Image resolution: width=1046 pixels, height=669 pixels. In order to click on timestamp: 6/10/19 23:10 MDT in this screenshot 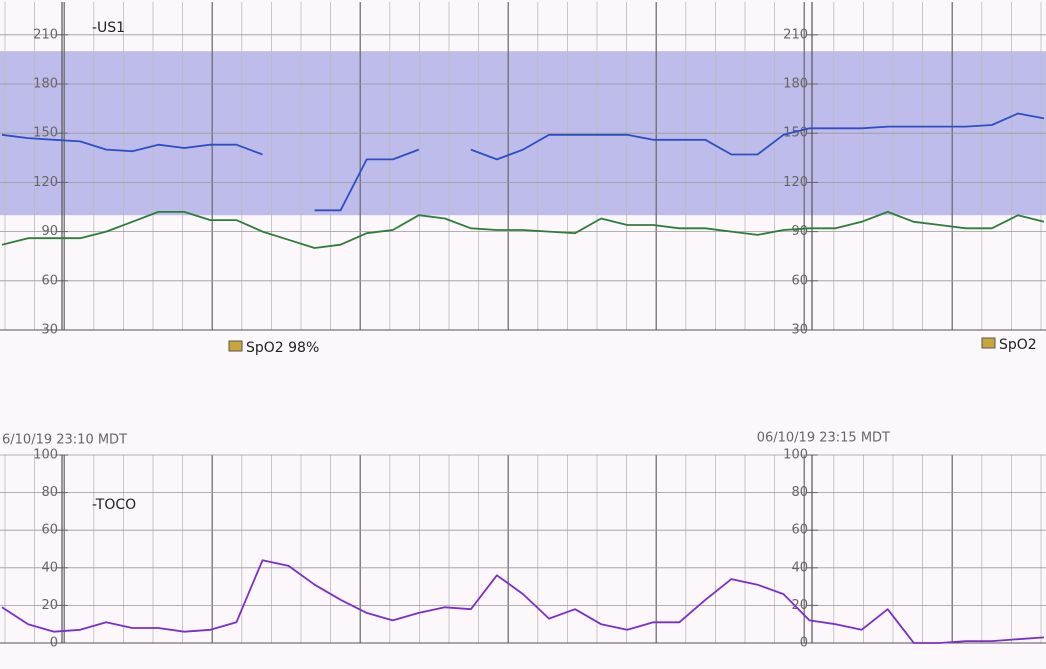, I will do `click(64, 440)`.